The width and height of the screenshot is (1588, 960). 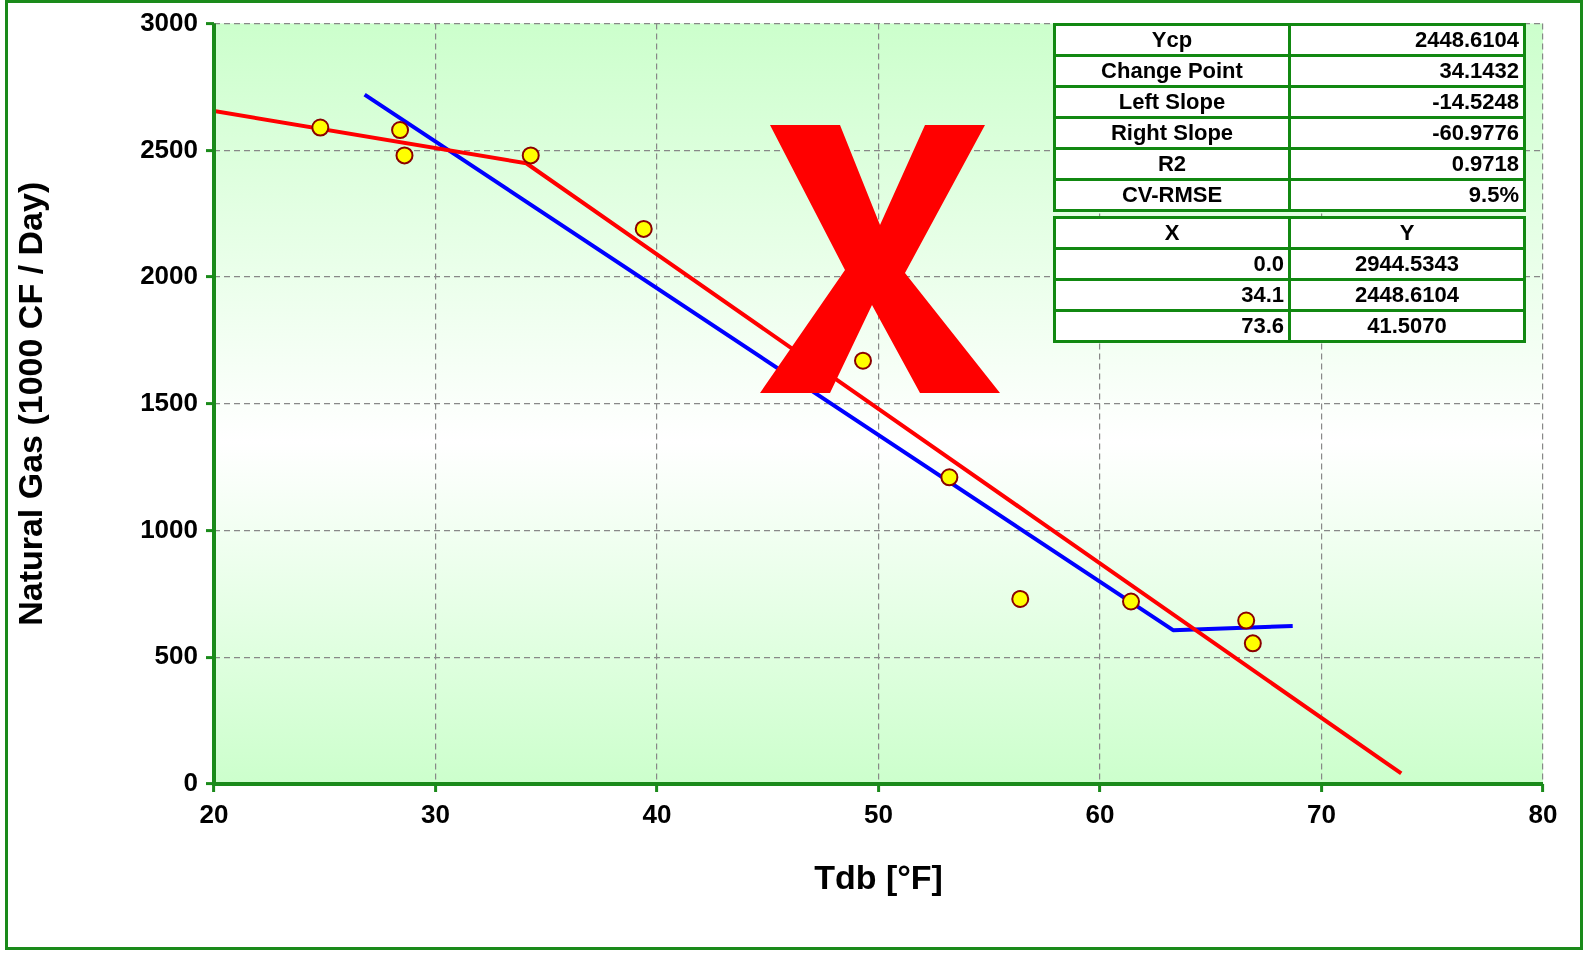 What do you see at coordinates (169, 21) in the screenshot?
I see `y-tick-label: 3000` at bounding box center [169, 21].